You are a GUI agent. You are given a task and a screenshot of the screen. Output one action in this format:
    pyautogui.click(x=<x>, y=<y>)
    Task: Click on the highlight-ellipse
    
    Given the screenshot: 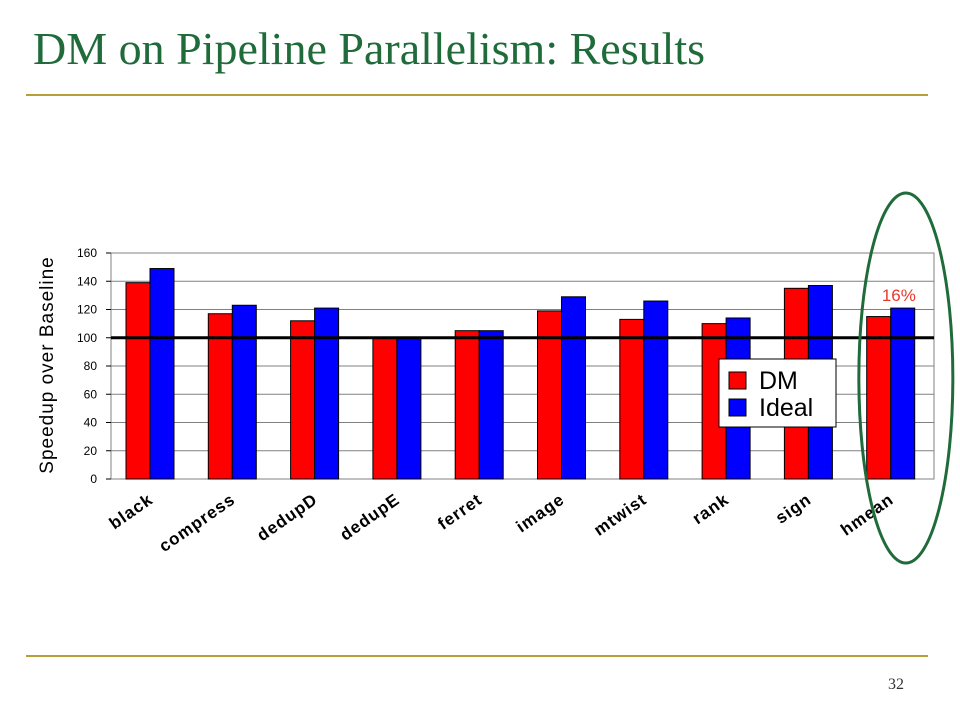 What is the action you would take?
    pyautogui.click(x=906, y=378)
    